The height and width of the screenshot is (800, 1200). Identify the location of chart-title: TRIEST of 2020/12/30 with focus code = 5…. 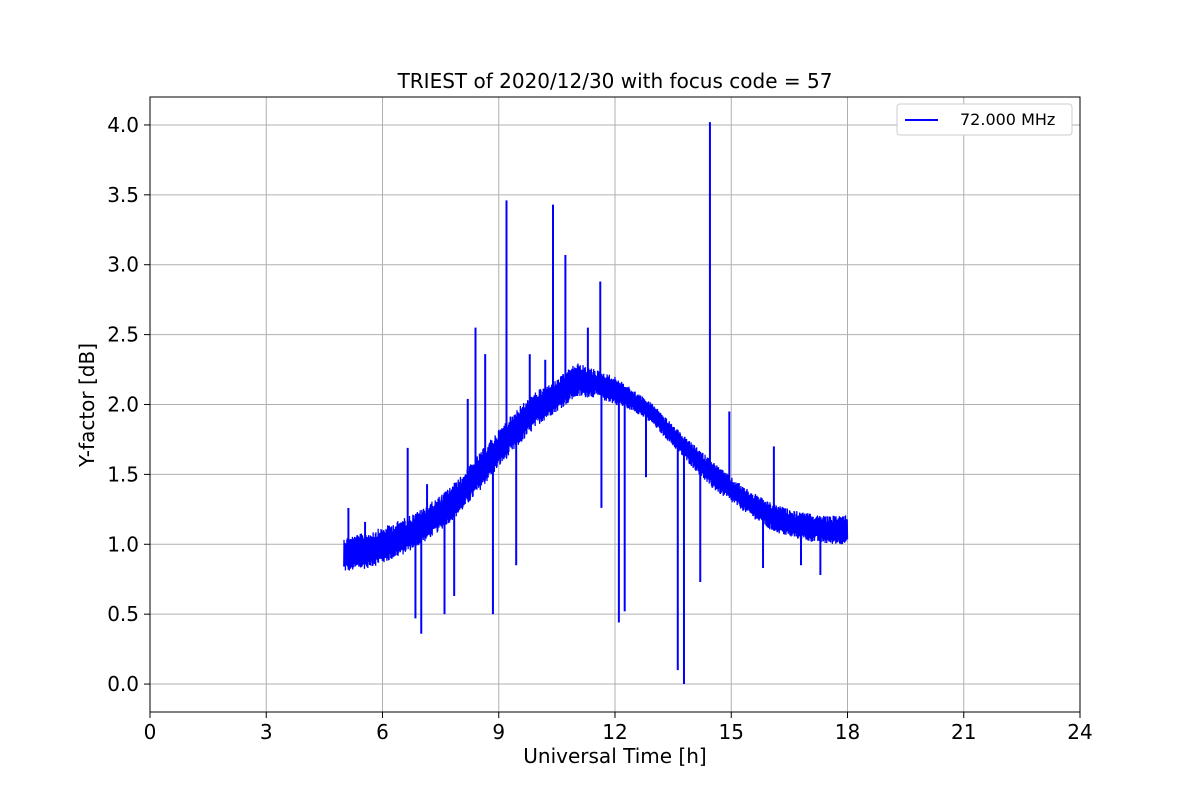
(615, 81).